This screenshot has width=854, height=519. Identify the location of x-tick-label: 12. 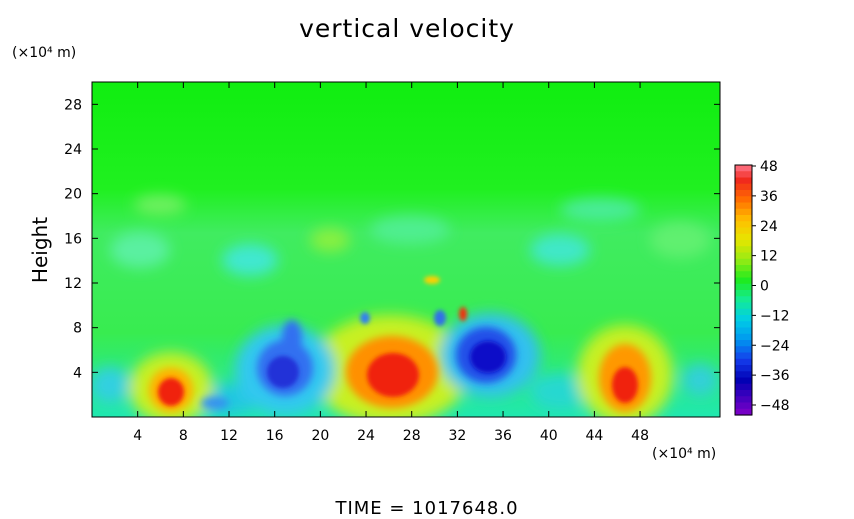
(229, 436).